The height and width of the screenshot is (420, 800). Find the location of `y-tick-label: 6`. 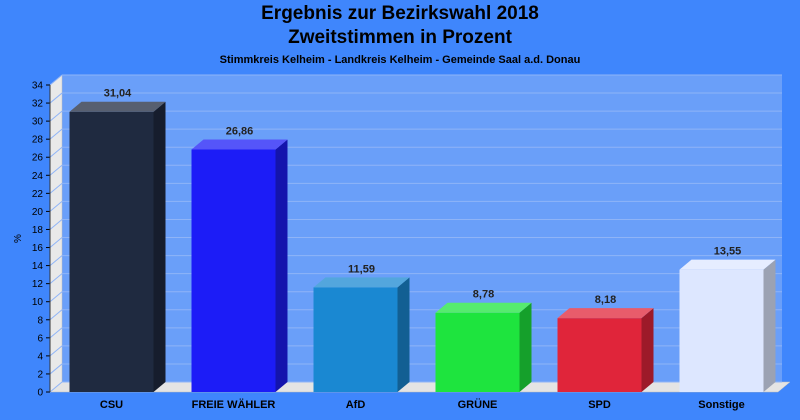

y-tick-label: 6 is located at coordinates (40, 338).